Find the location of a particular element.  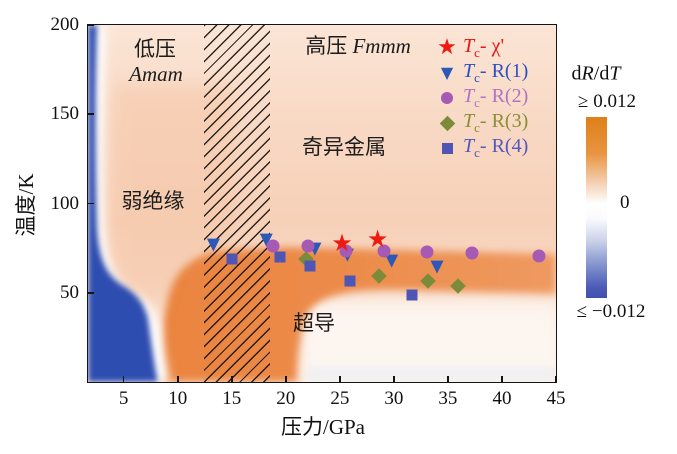

legend-diamond-icon is located at coordinates (447, 123).